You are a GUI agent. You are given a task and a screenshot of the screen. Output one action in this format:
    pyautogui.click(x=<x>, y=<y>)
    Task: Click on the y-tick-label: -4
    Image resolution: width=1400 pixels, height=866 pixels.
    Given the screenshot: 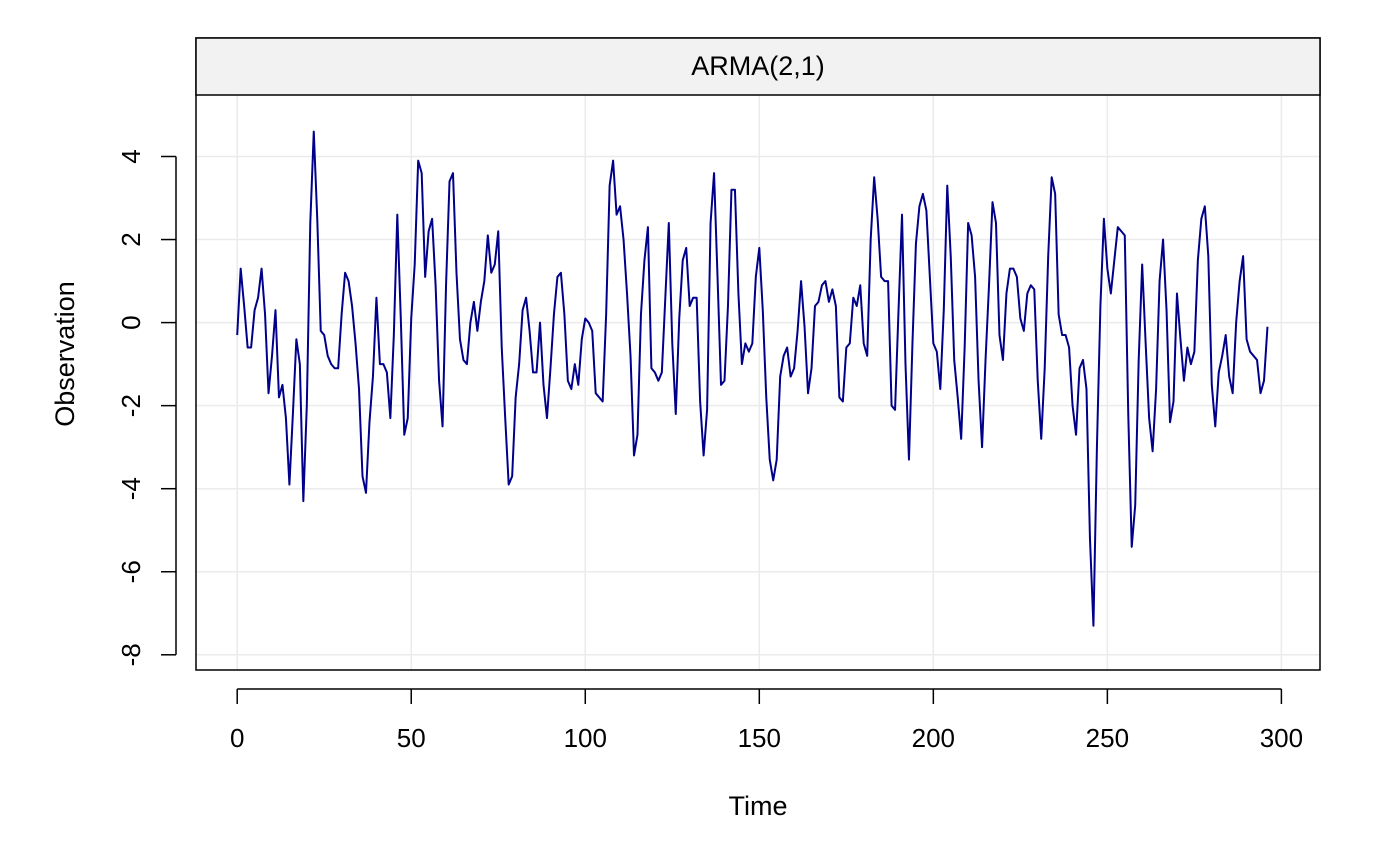 What is the action you would take?
    pyautogui.click(x=131, y=488)
    